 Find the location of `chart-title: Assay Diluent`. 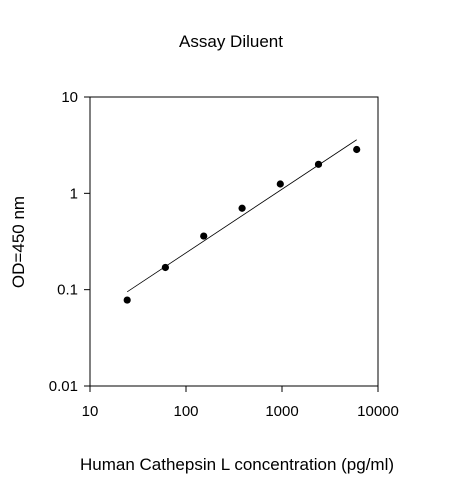

chart-title: Assay Diluent is located at coordinates (231, 41).